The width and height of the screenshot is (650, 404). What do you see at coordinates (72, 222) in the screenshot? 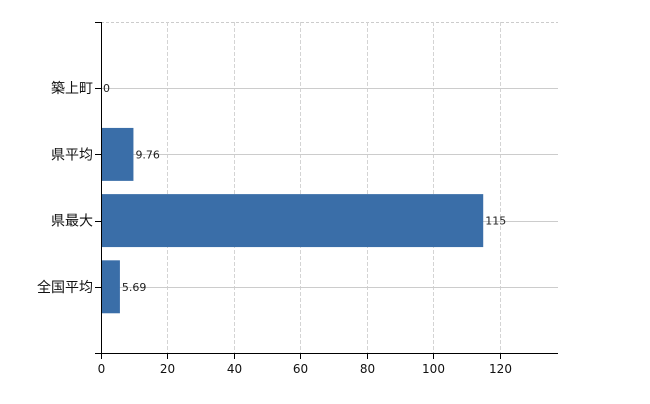
I see `category-label: 県最大` at bounding box center [72, 222].